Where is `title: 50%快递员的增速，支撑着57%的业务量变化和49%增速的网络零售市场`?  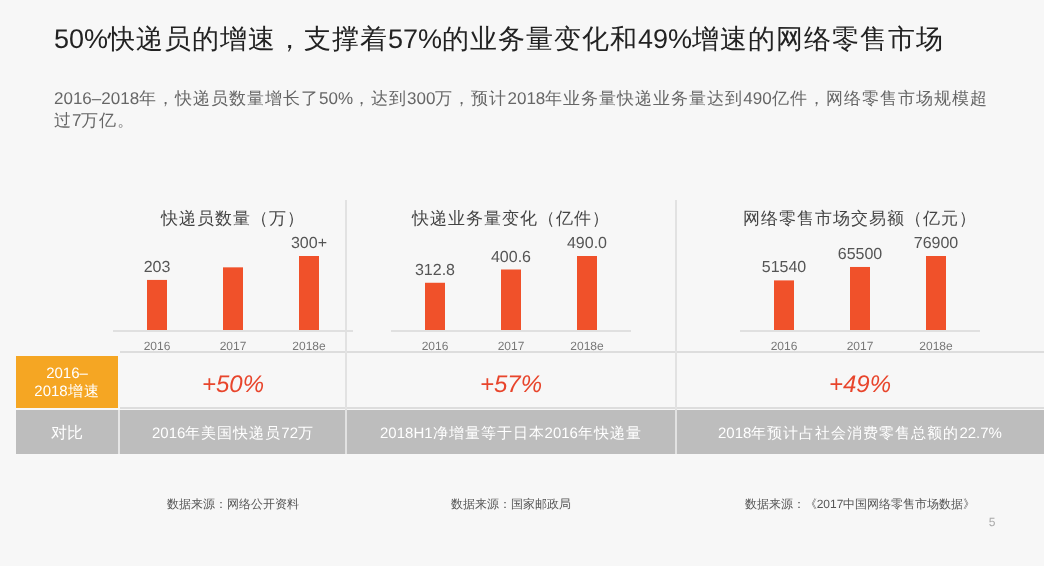 title: 50%快递员的增速，支撑着57%的业务量变化和49%增速的网络零售市场 is located at coordinates (499, 39).